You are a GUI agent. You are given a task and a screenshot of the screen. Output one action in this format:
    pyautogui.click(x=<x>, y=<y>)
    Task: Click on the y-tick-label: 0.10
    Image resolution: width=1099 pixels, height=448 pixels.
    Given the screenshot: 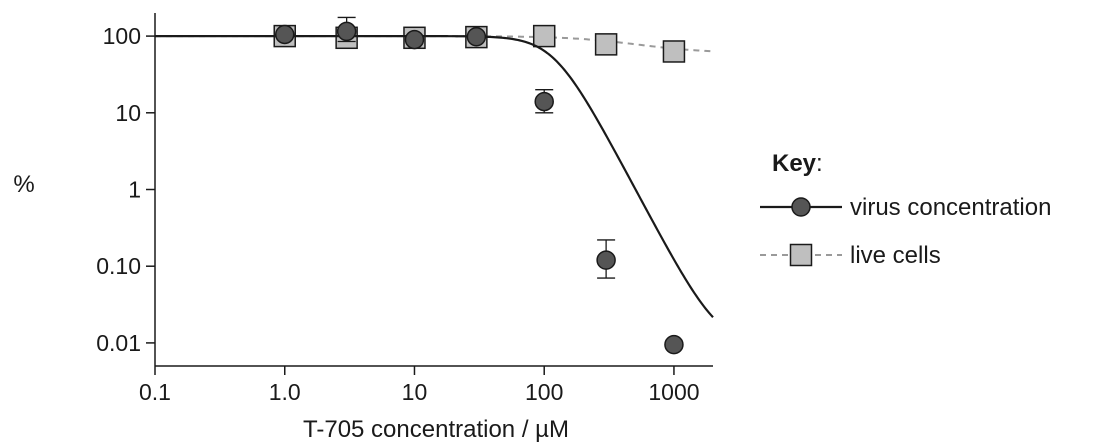 What is the action you would take?
    pyautogui.click(x=118, y=266)
    